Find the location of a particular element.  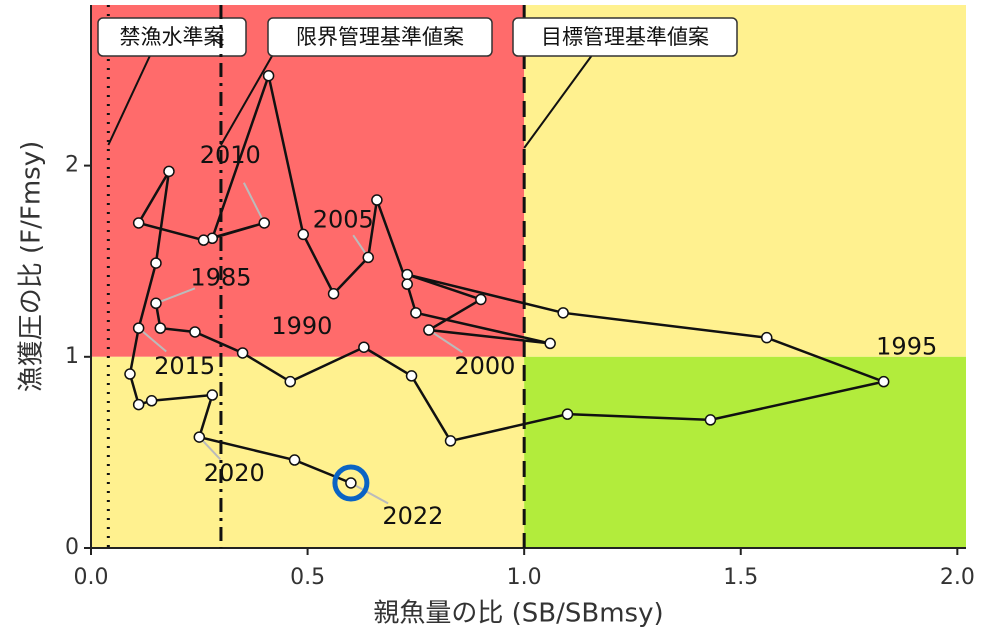

year-label: 2010 is located at coordinates (230, 155).